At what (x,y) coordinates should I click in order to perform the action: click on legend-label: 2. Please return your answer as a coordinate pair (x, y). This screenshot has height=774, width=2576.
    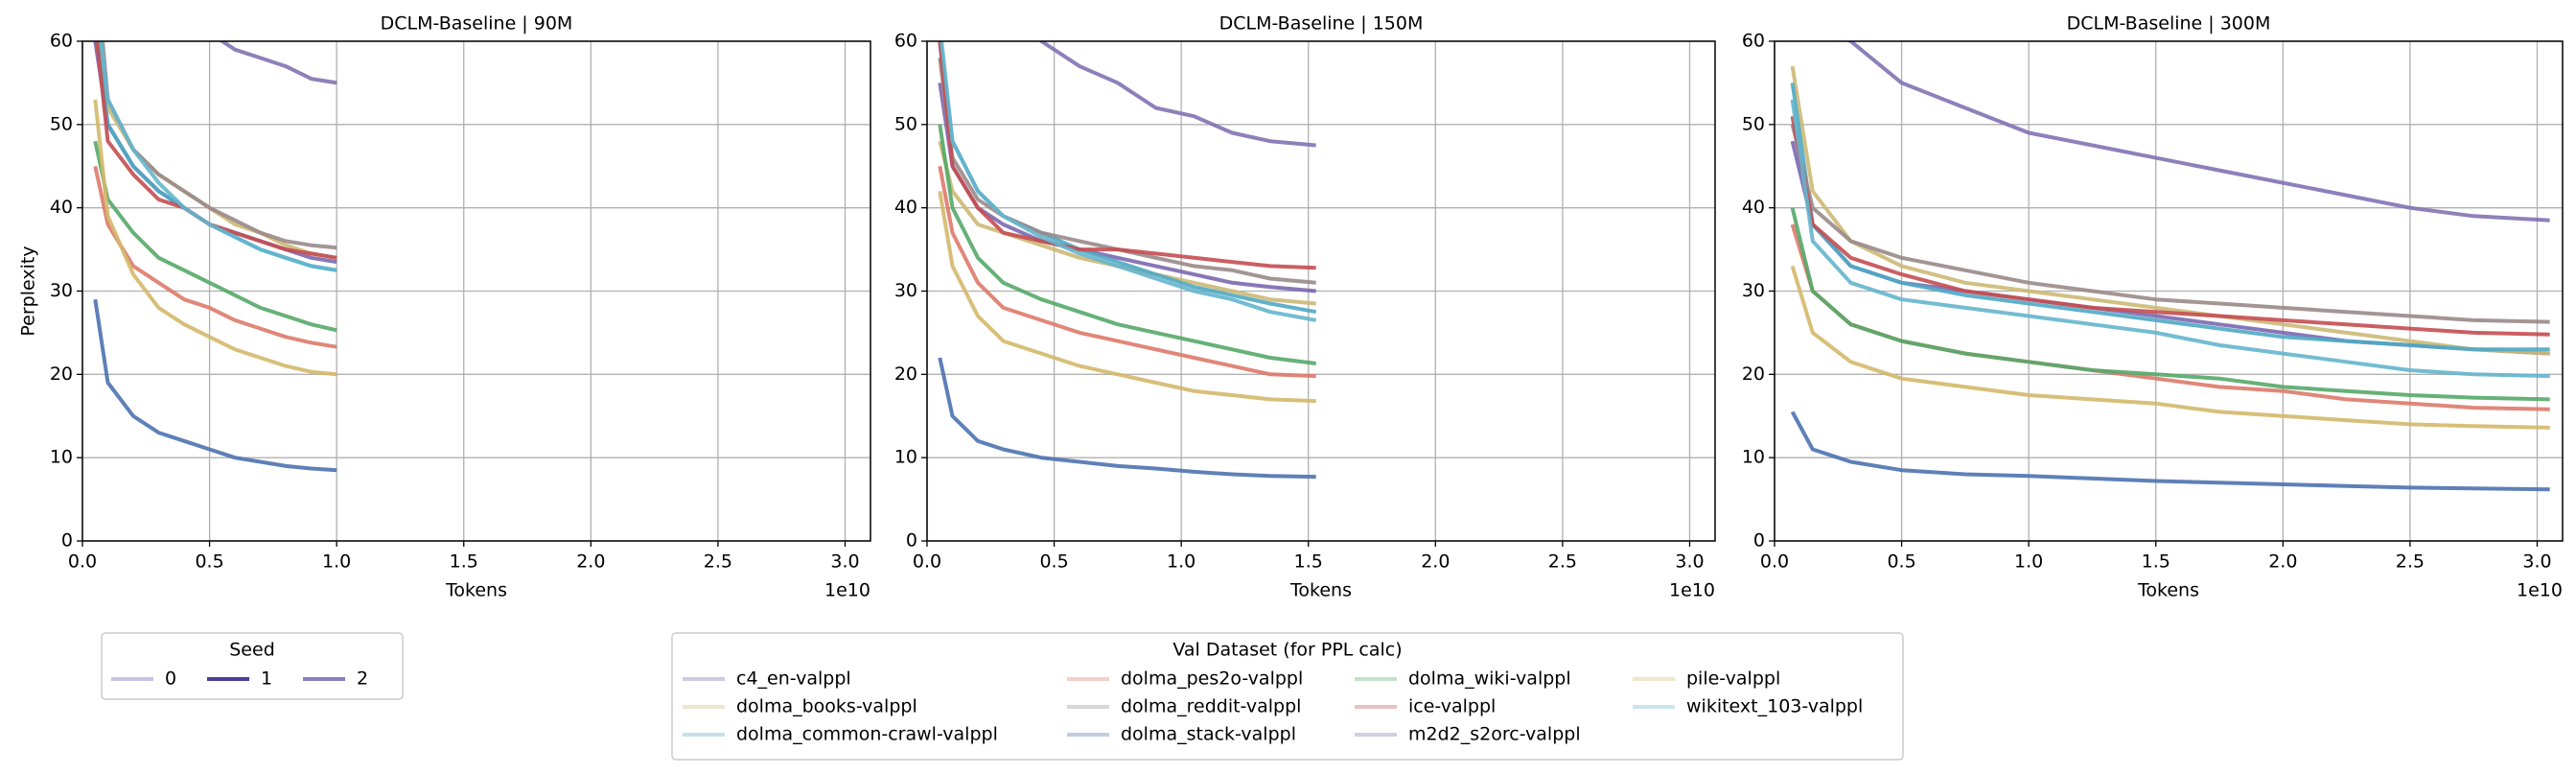
    Looking at the image, I should click on (363, 679).